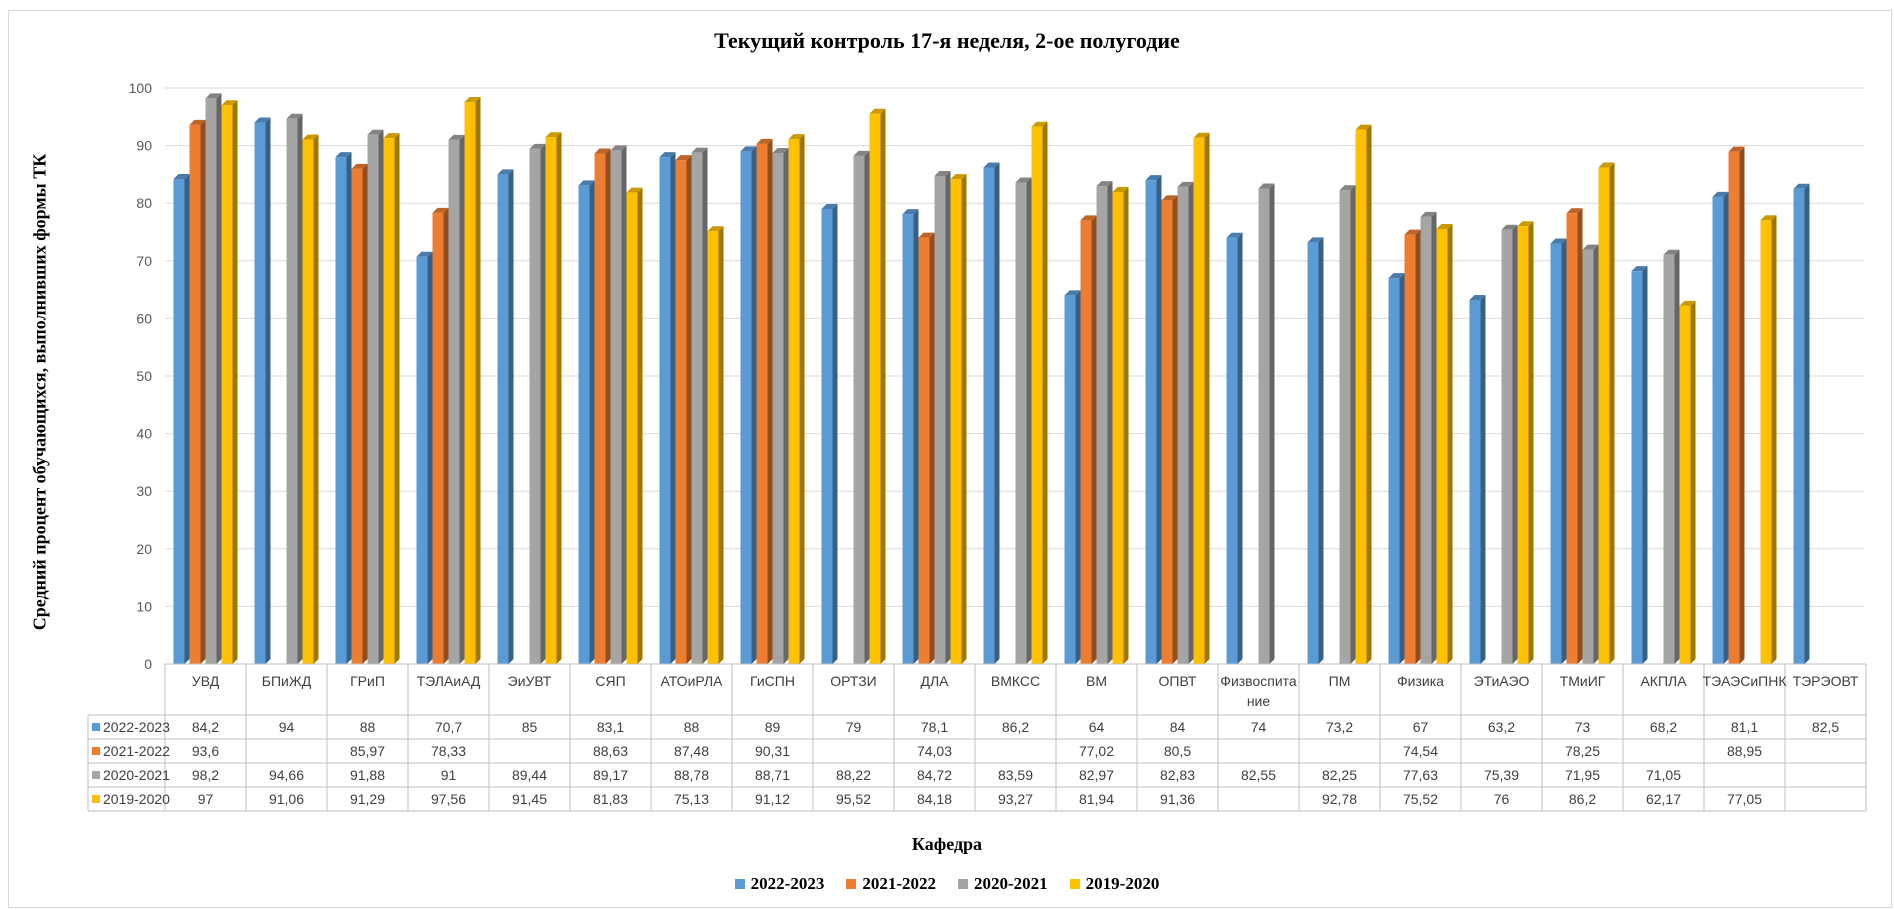 The width and height of the screenshot is (1894, 910). I want to click on data-label: 88,78, so click(691, 775).